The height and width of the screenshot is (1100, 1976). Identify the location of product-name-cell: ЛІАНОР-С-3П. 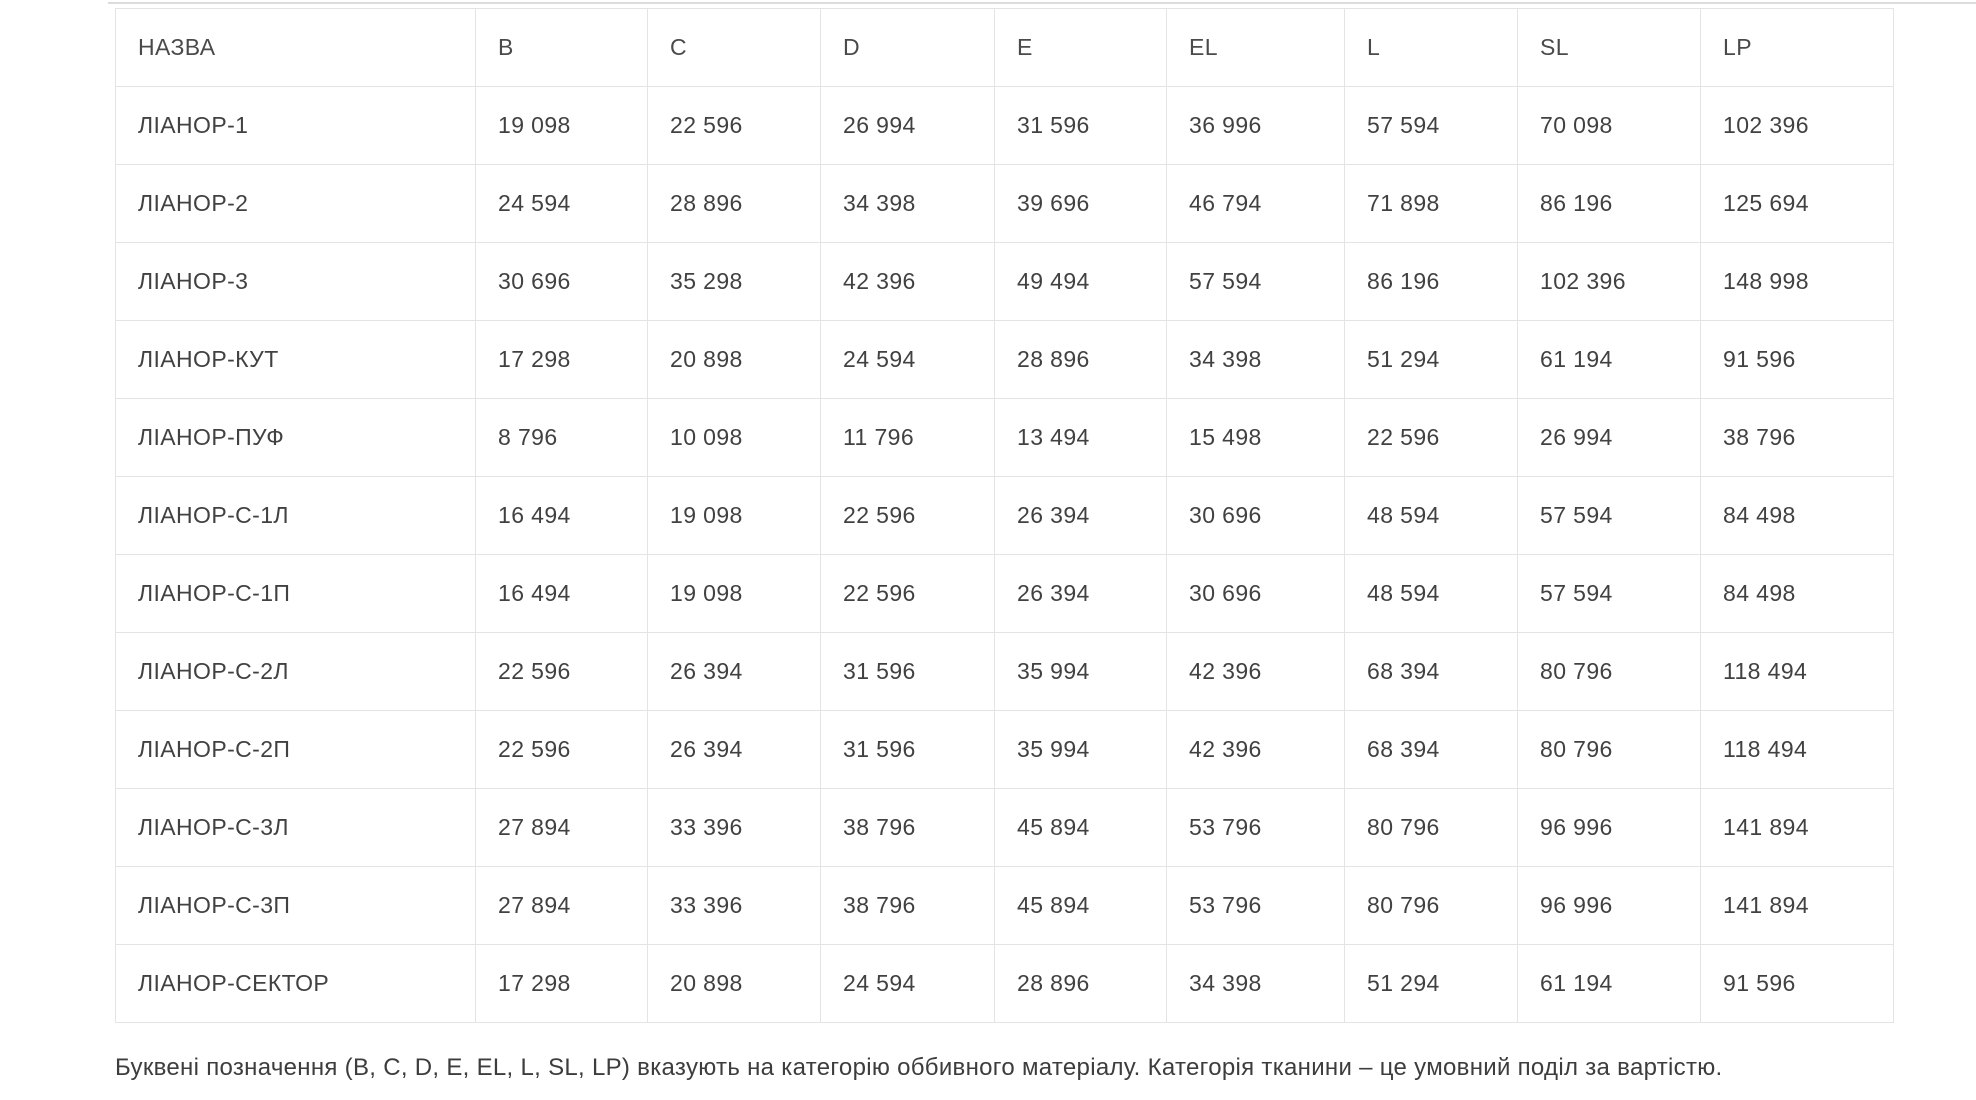
(295, 905).